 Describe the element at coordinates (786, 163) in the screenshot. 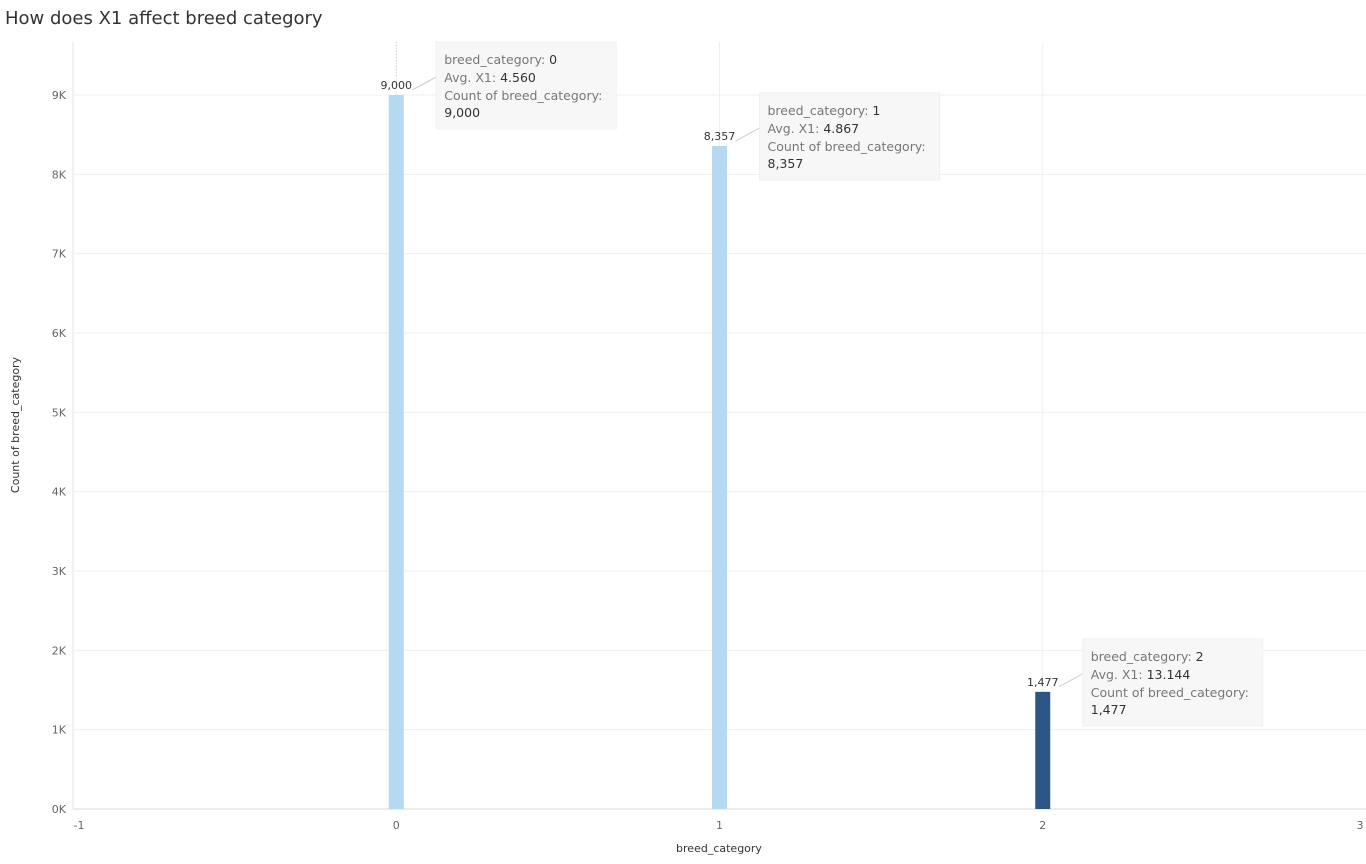

I see `annotation-count-value: 8,357` at that location.